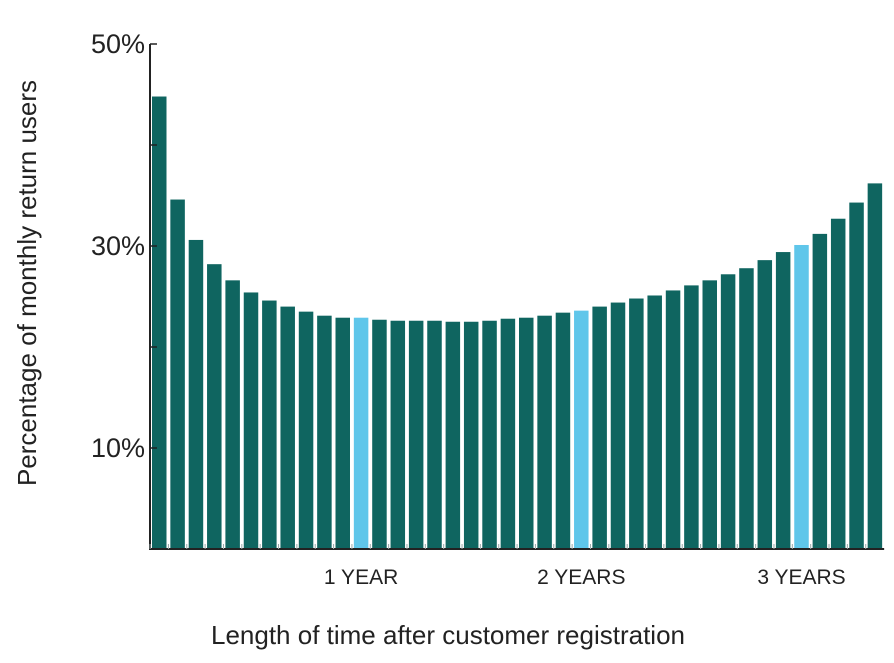 The width and height of the screenshot is (894, 663). I want to click on y-axis-title: Percentage of monthly return users, so click(27, 283).